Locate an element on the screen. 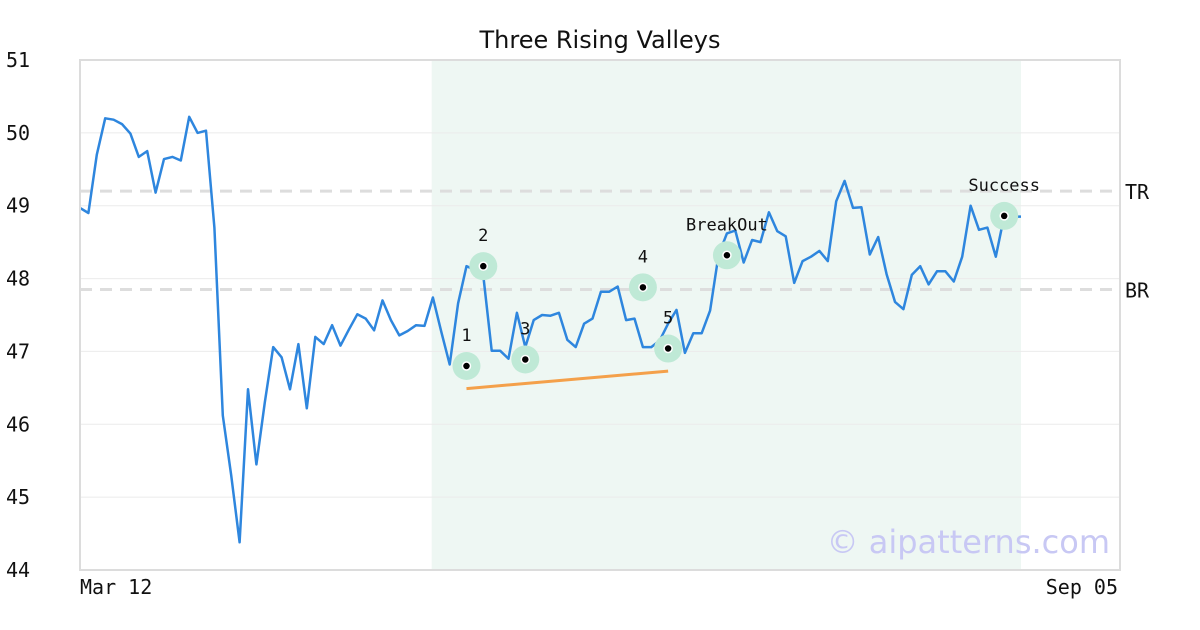 The image size is (1200, 630). level-label-br: BR is located at coordinates (1137, 291).